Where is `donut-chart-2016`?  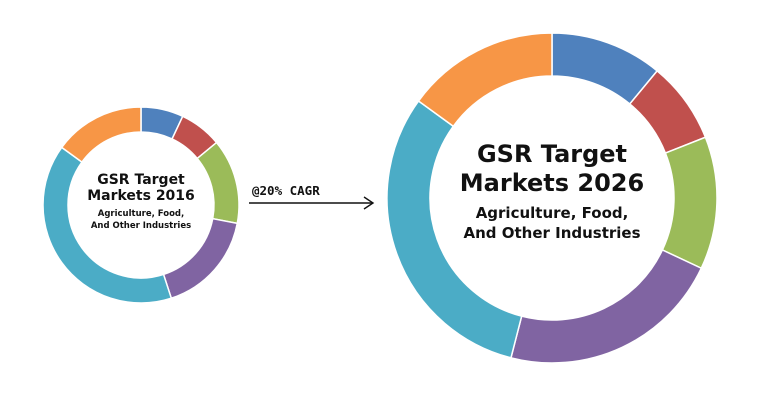 donut-chart-2016 is located at coordinates (141, 205).